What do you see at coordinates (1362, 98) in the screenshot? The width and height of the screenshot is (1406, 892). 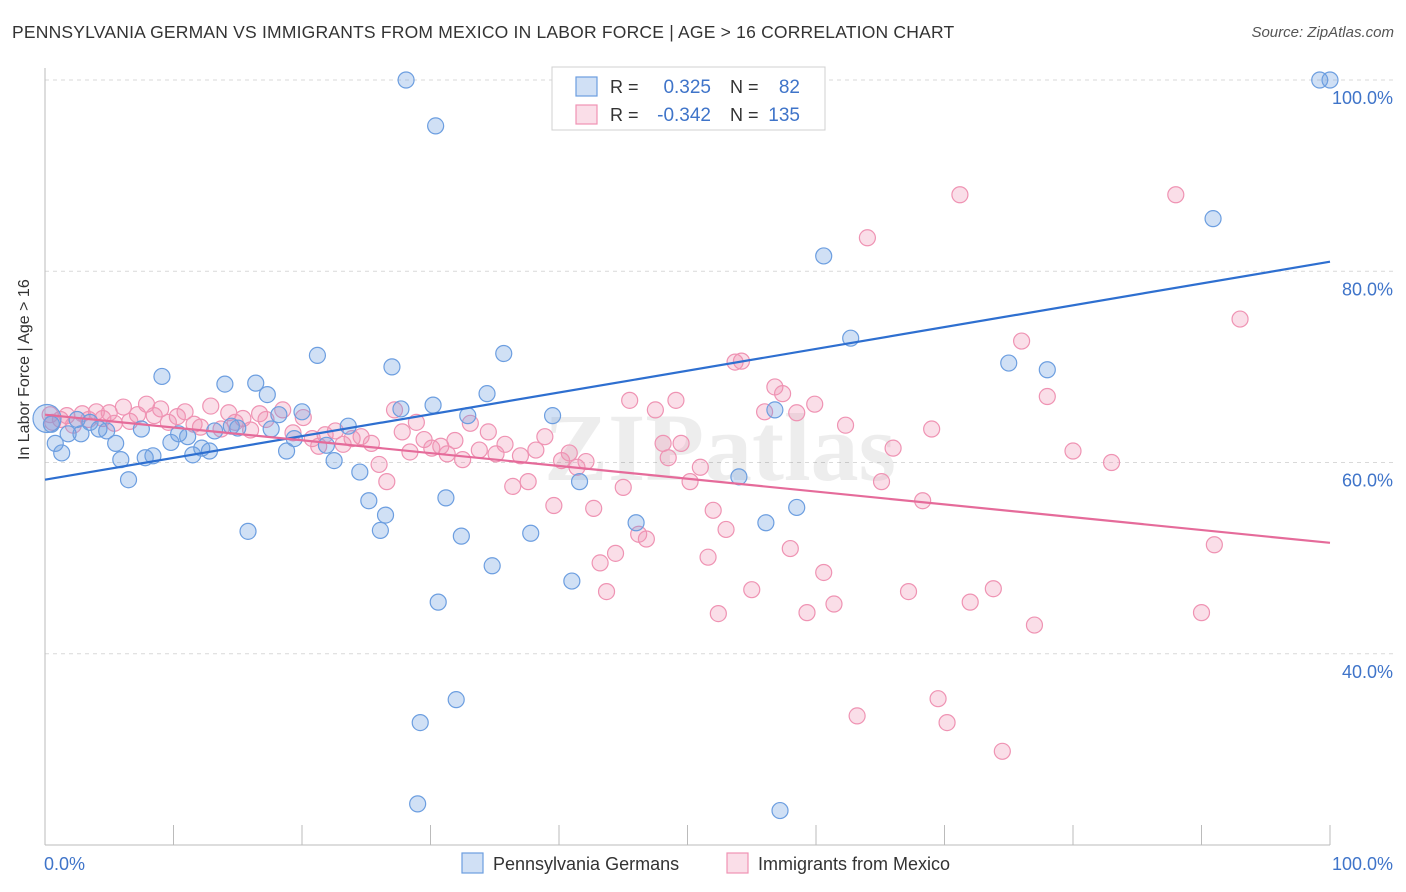 I see `y-tick-label: 100.0%` at bounding box center [1362, 98].